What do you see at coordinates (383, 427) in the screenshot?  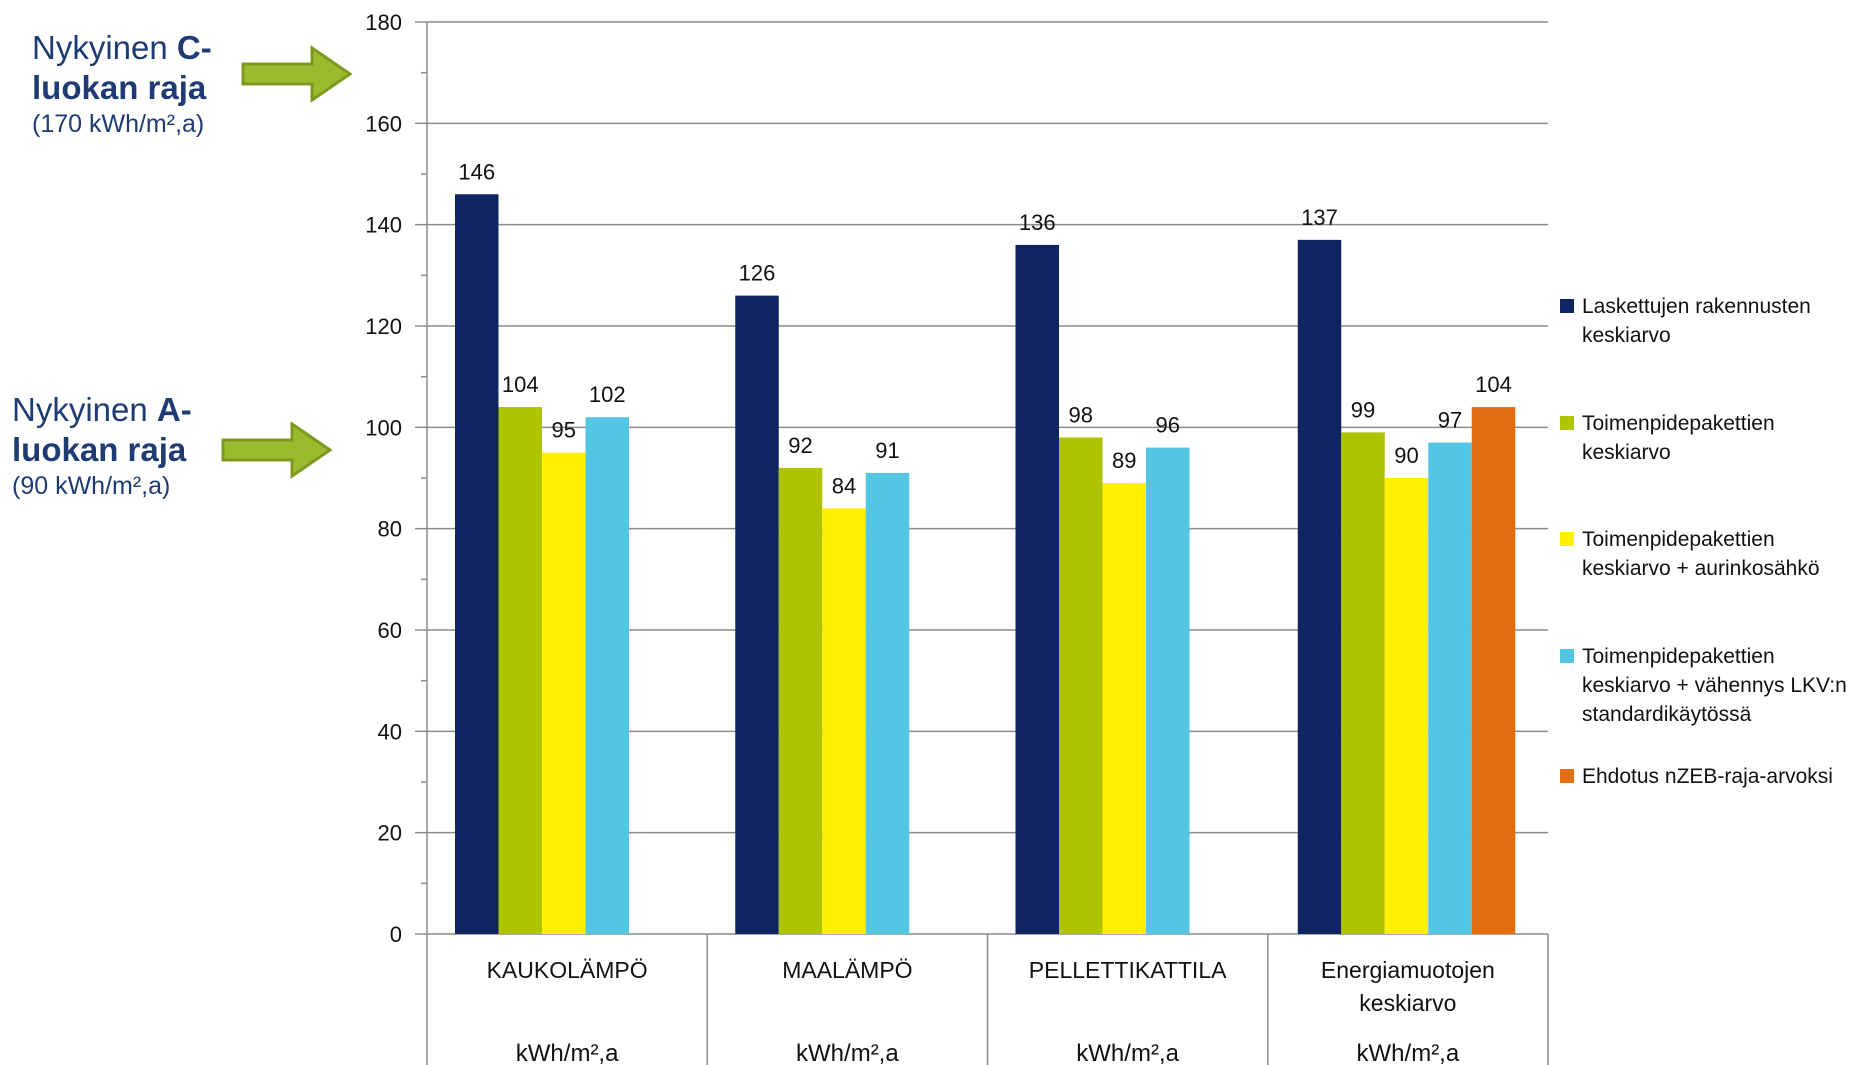 I see `y-tick-label: 100` at bounding box center [383, 427].